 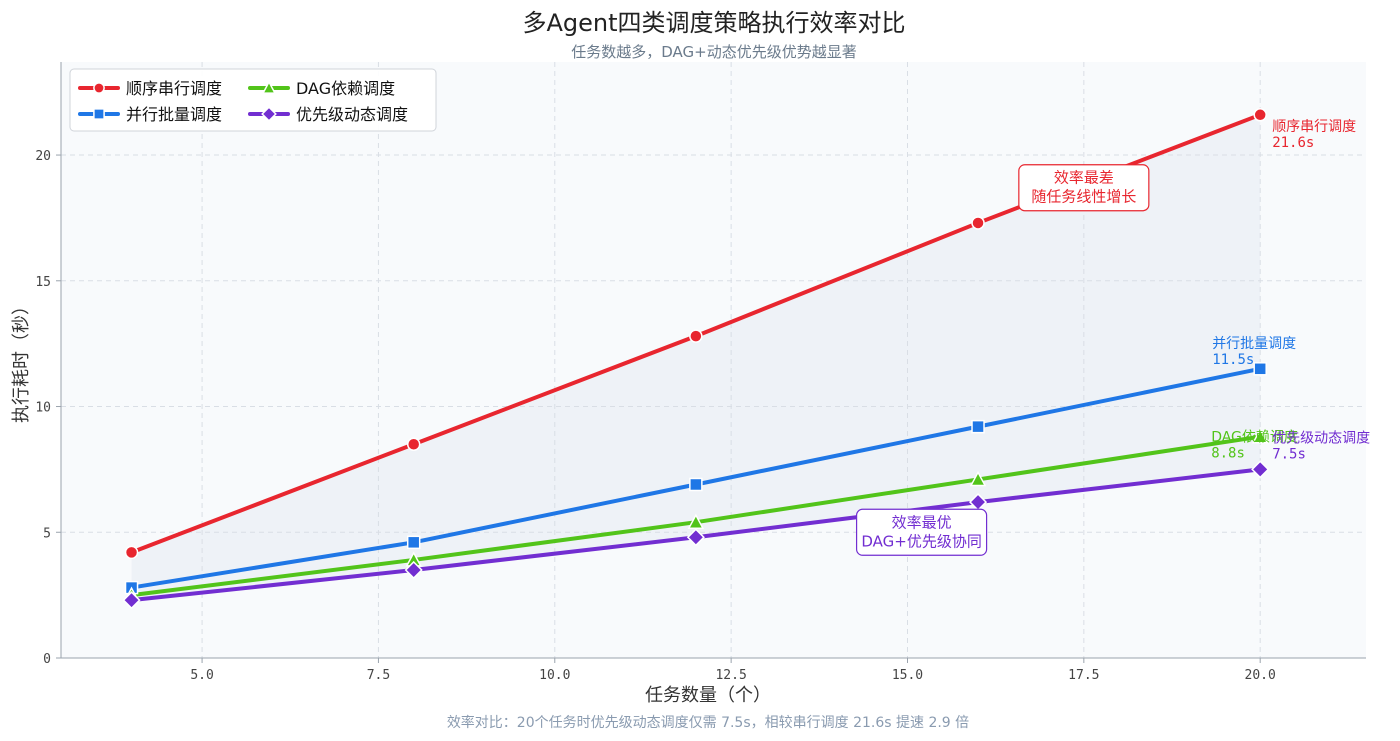 What do you see at coordinates (907, 675) in the screenshot?
I see `x-tick-label-4: 15.0` at bounding box center [907, 675].